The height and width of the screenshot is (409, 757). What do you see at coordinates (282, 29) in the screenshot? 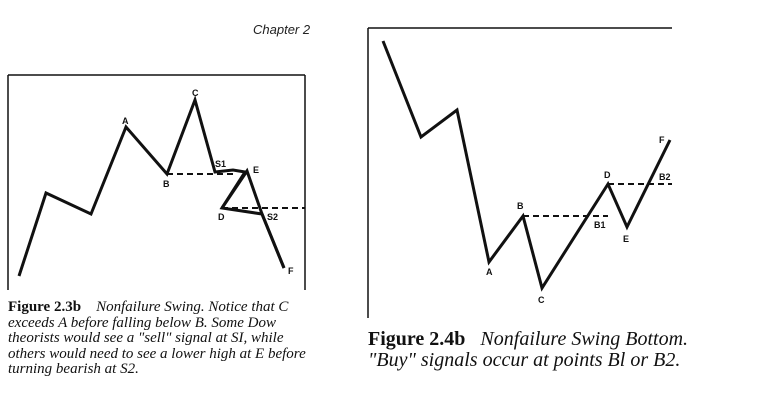
I see `chapter-header: Chapter 2` at bounding box center [282, 29].